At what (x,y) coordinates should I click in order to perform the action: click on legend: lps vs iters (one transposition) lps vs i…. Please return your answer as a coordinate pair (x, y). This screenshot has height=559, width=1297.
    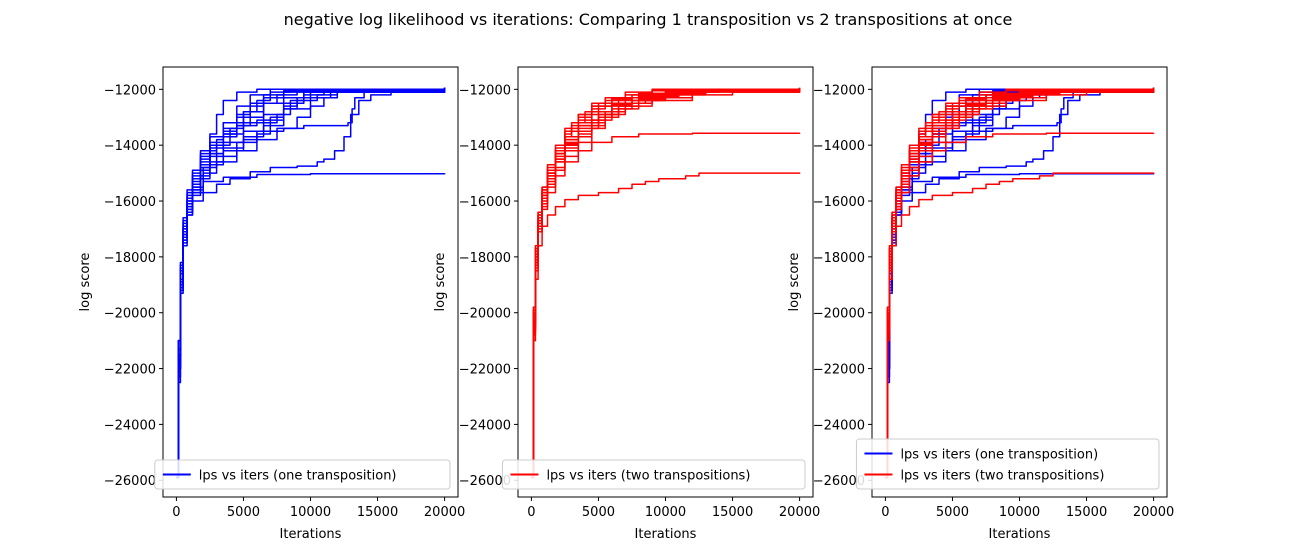
    Looking at the image, I should click on (1007, 464).